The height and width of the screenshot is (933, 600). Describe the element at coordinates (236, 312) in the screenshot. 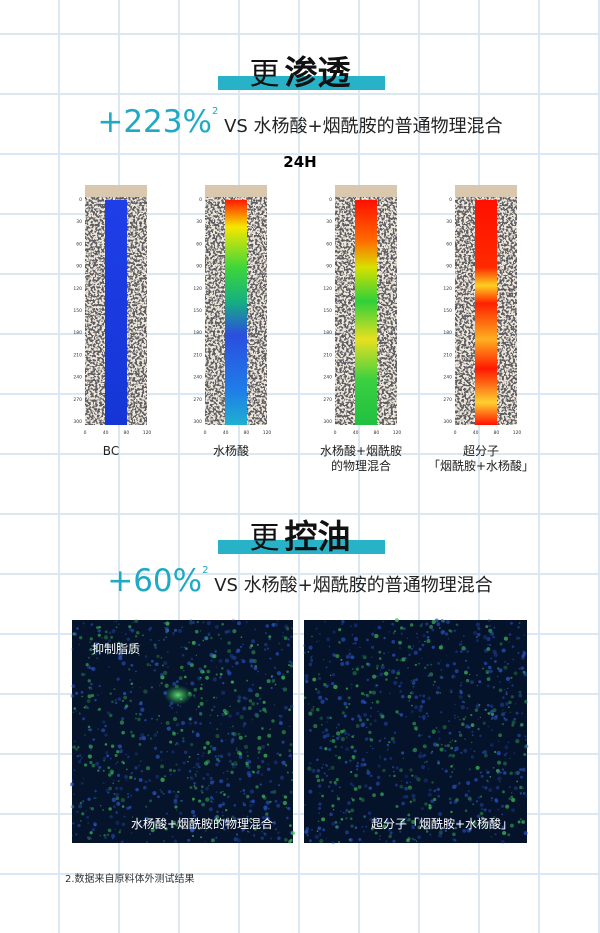

I see `penetration-column` at that location.